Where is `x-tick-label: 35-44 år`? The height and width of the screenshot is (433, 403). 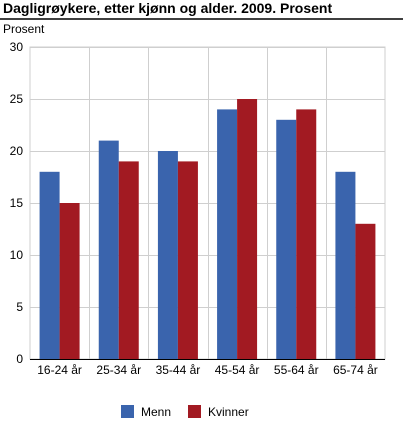 x-tick-label: 35-44 år is located at coordinates (178, 370).